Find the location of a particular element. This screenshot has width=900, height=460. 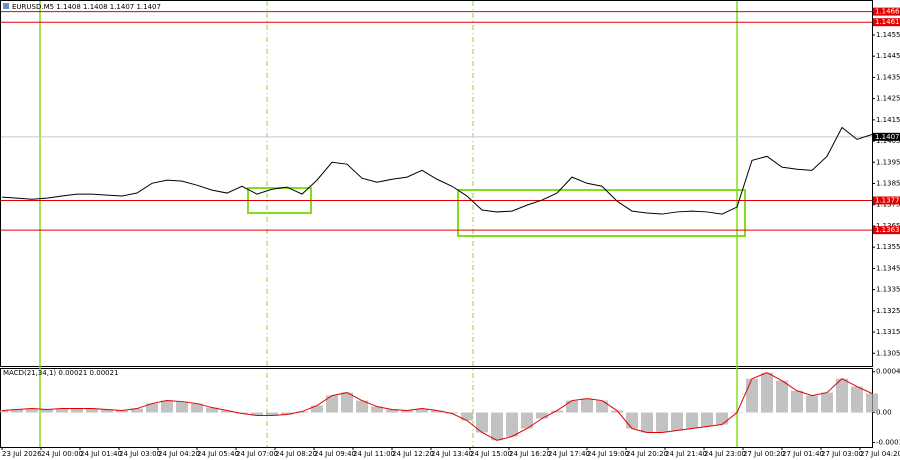

x-tick-label: 24 Jul 04:20 is located at coordinates (179, 454).